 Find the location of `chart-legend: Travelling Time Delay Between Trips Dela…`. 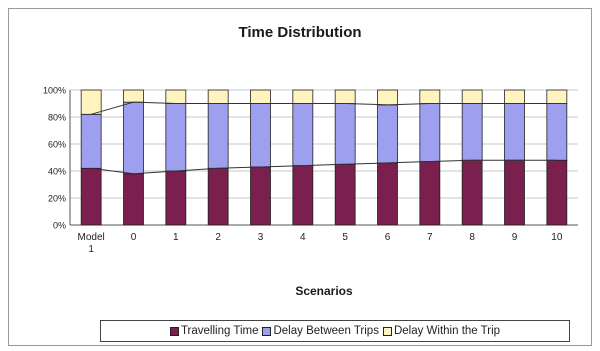

chart-legend: Travelling Time Delay Between Trips Dela… is located at coordinates (335, 331).